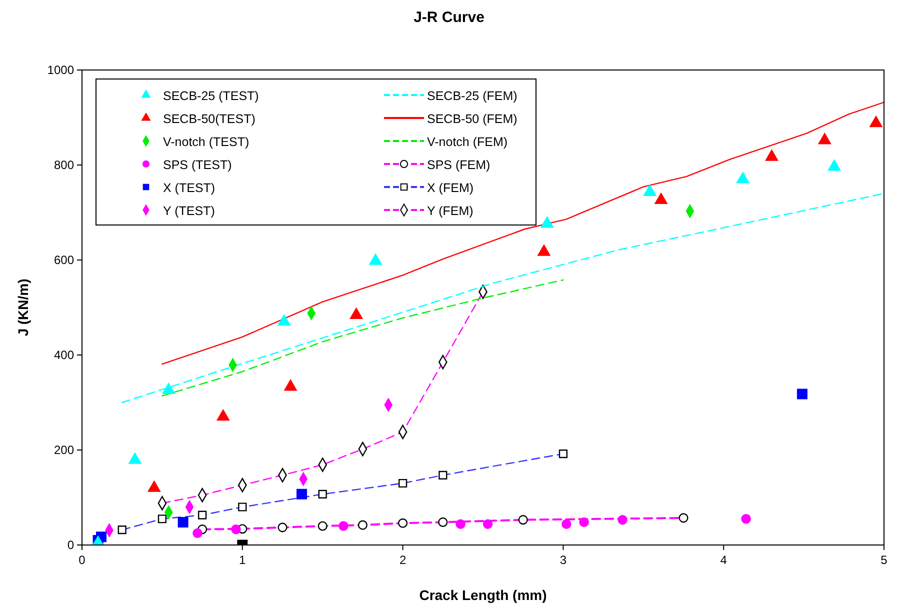 The image size is (898, 608). Describe the element at coordinates (450, 188) in the screenshot. I see `legend-label: X (FEM)` at that location.